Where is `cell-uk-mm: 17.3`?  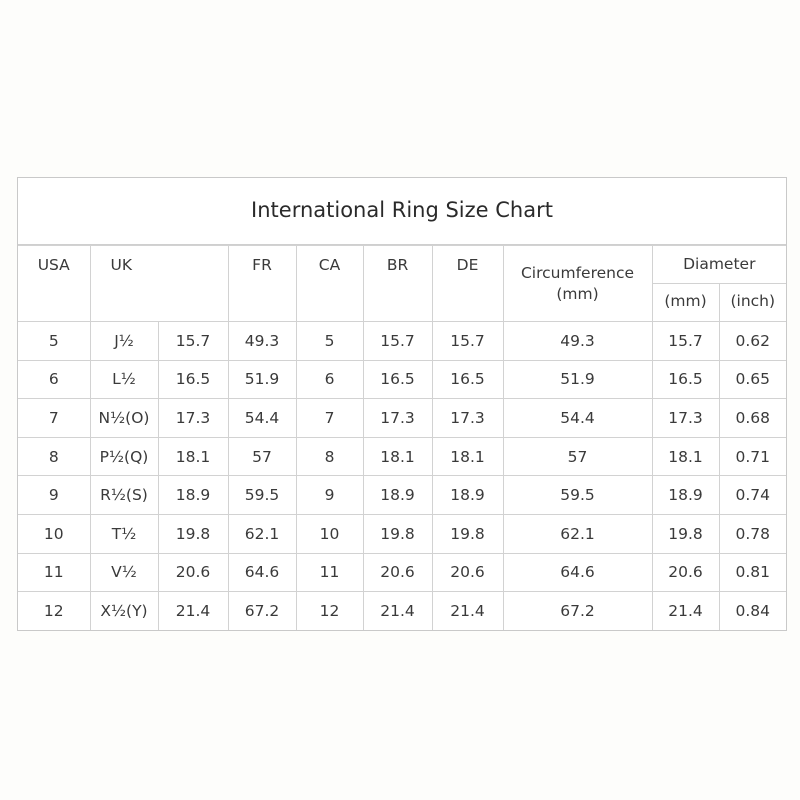
cell-uk-mm: 17.3 is located at coordinates (193, 418).